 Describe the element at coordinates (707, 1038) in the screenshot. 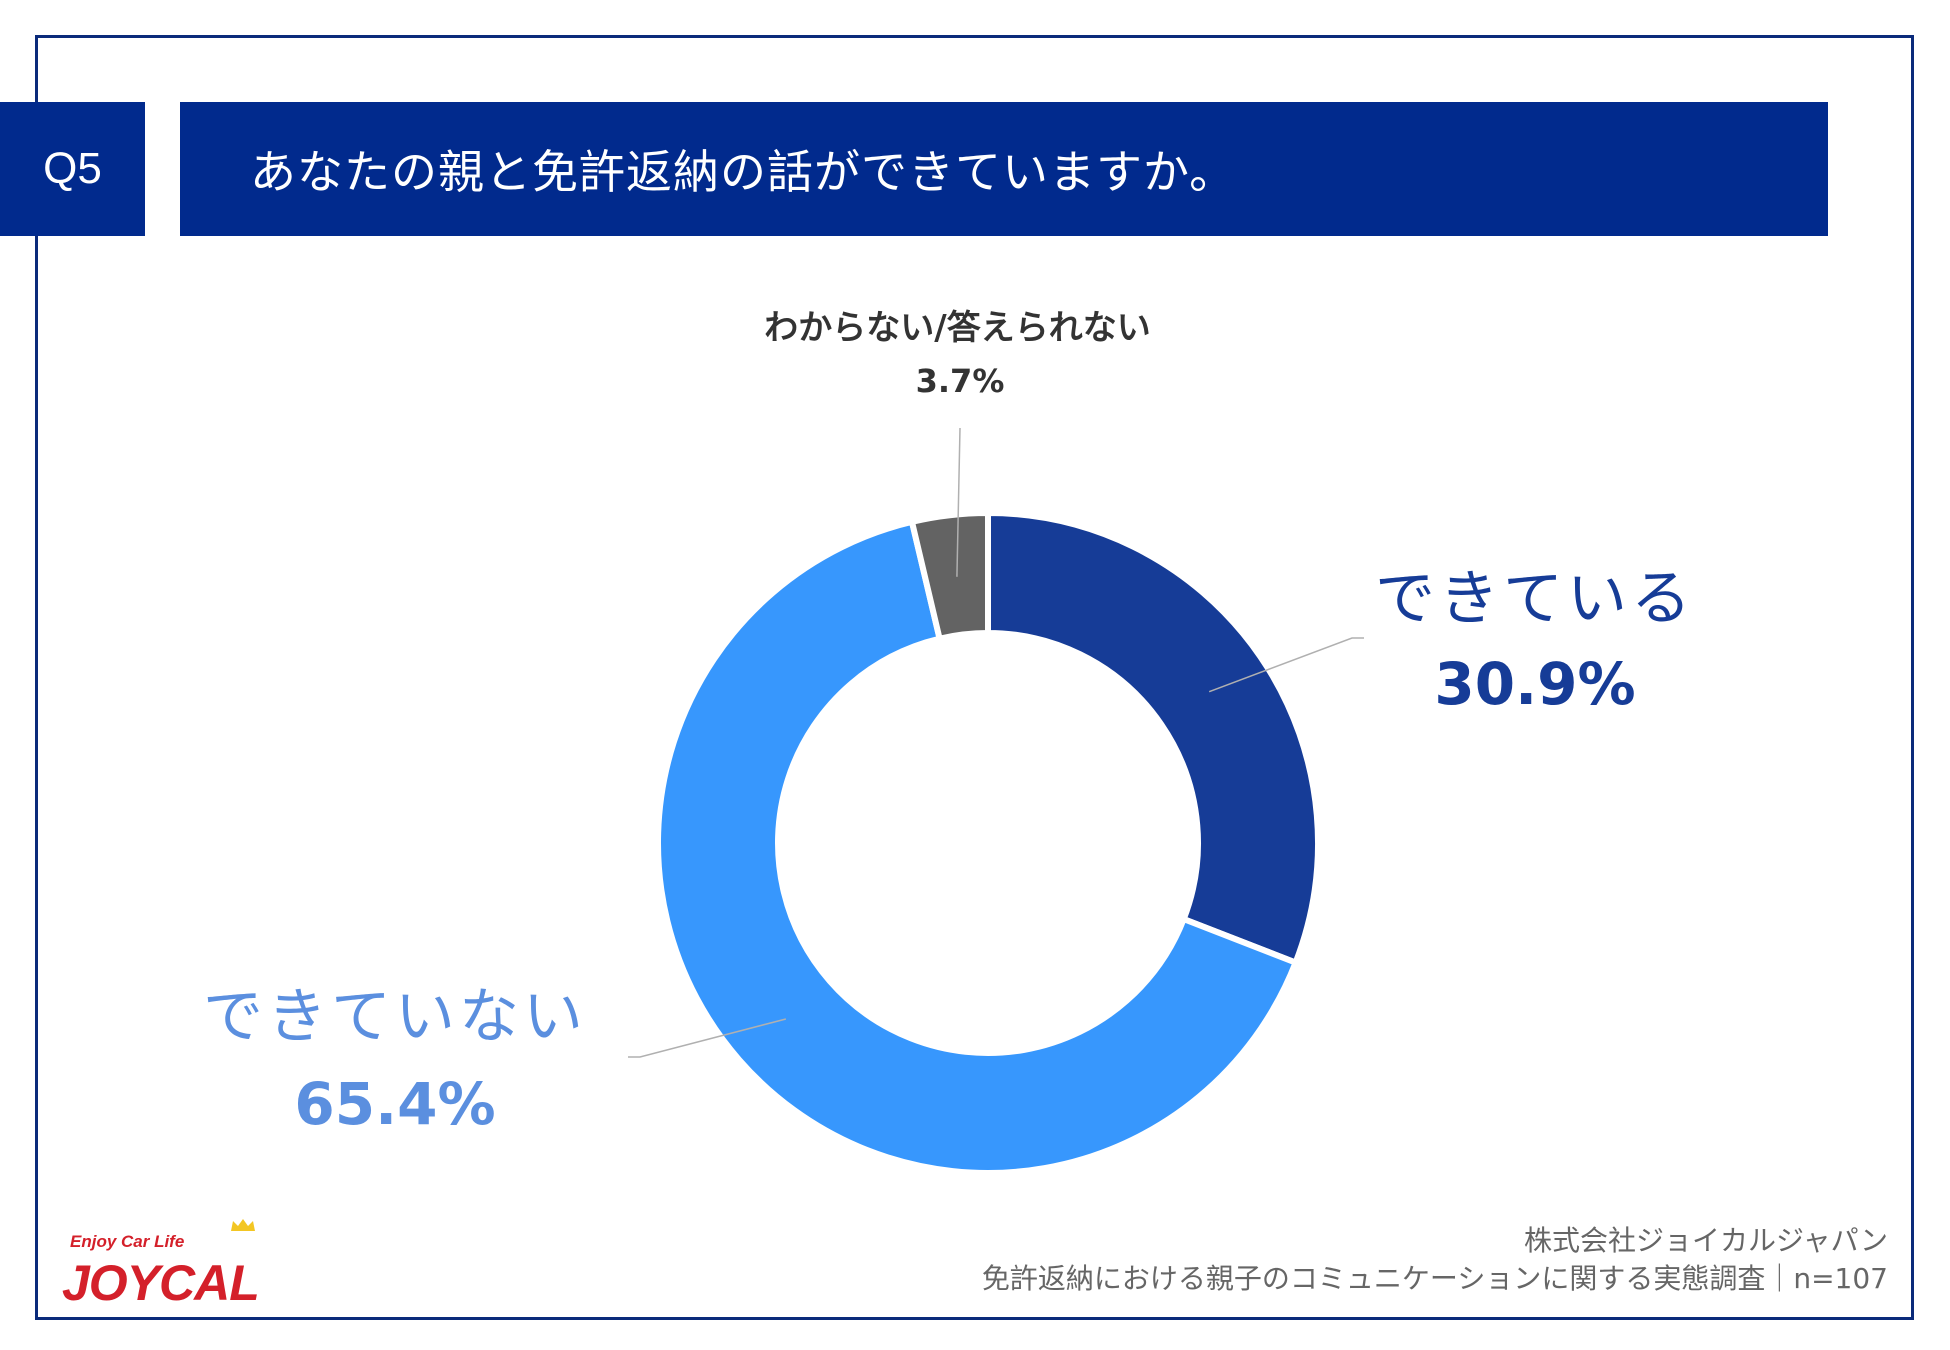

I see `leader-line-no` at that location.